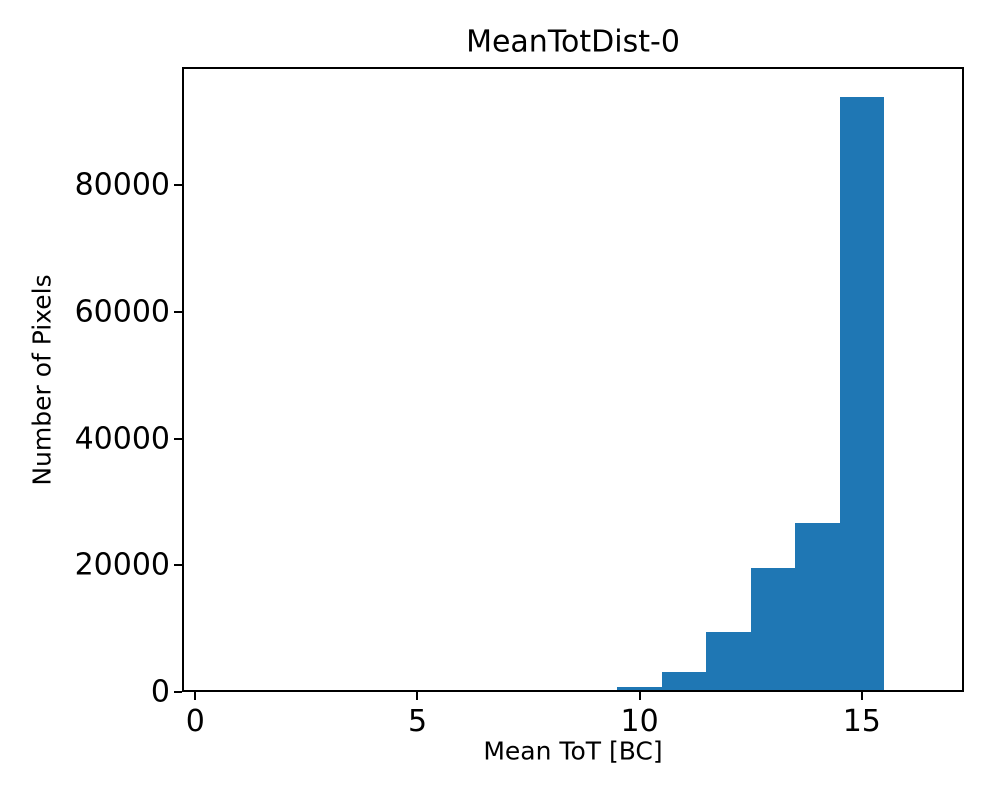  I want to click on y-tick-label: 60000, so click(122, 312).